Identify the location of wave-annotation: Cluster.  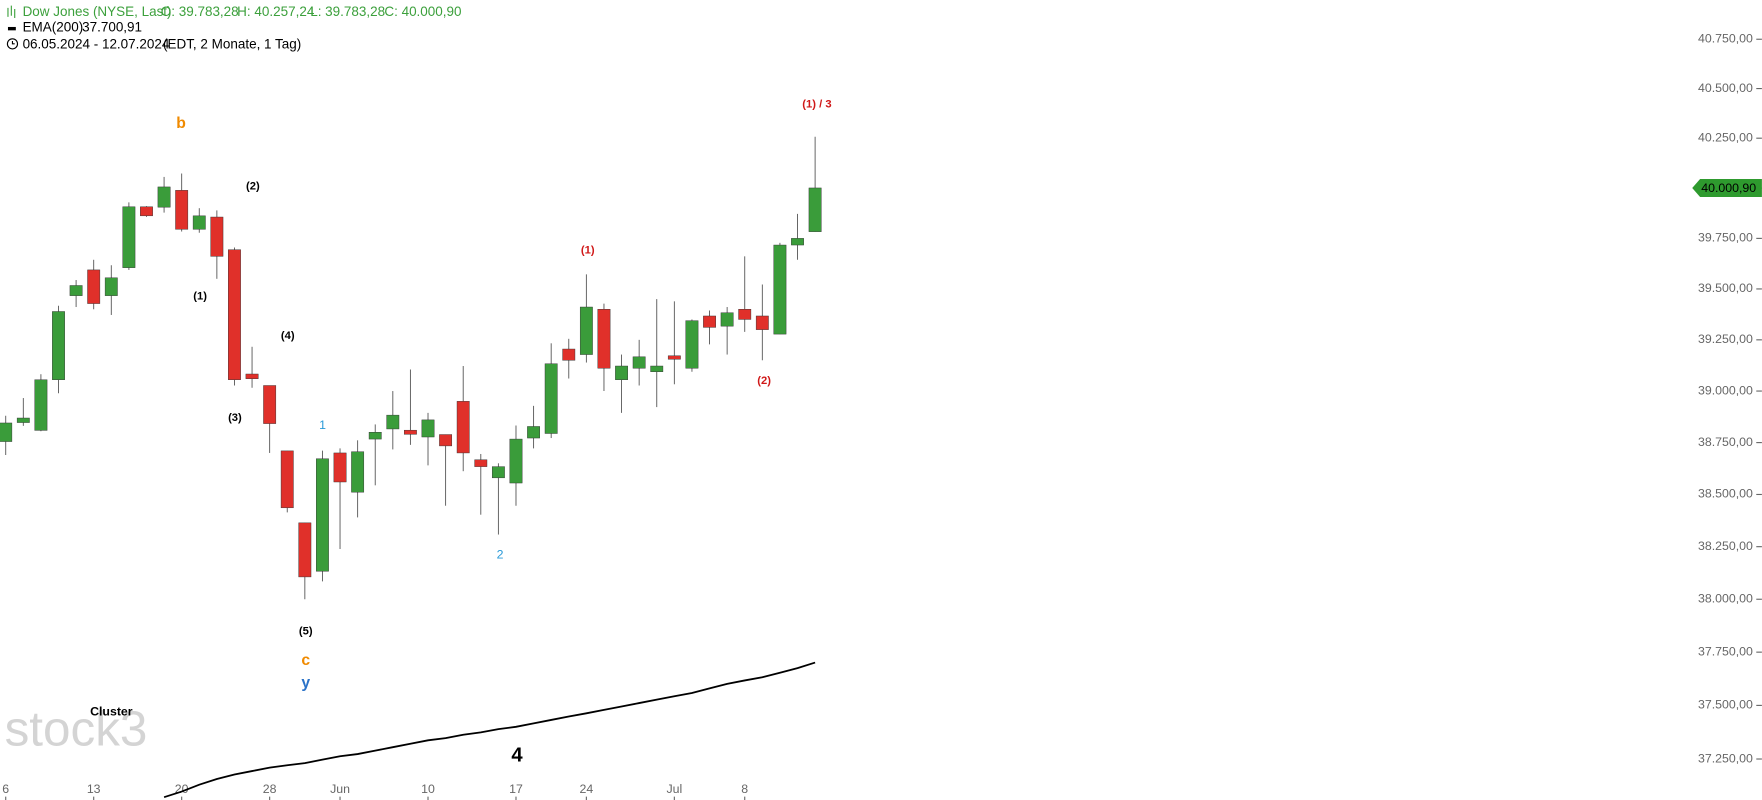
(111, 712).